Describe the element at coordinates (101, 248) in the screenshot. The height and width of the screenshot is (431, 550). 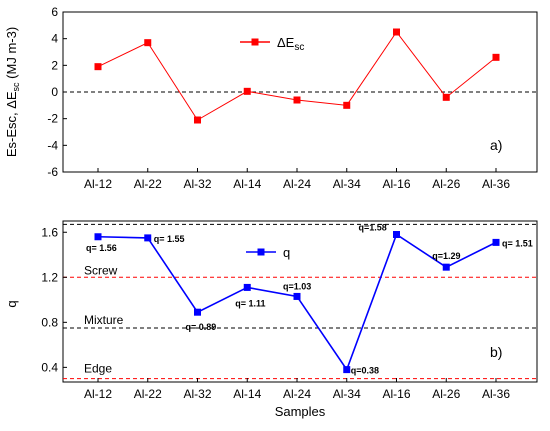
I see `data-label: q= 1.56` at that location.